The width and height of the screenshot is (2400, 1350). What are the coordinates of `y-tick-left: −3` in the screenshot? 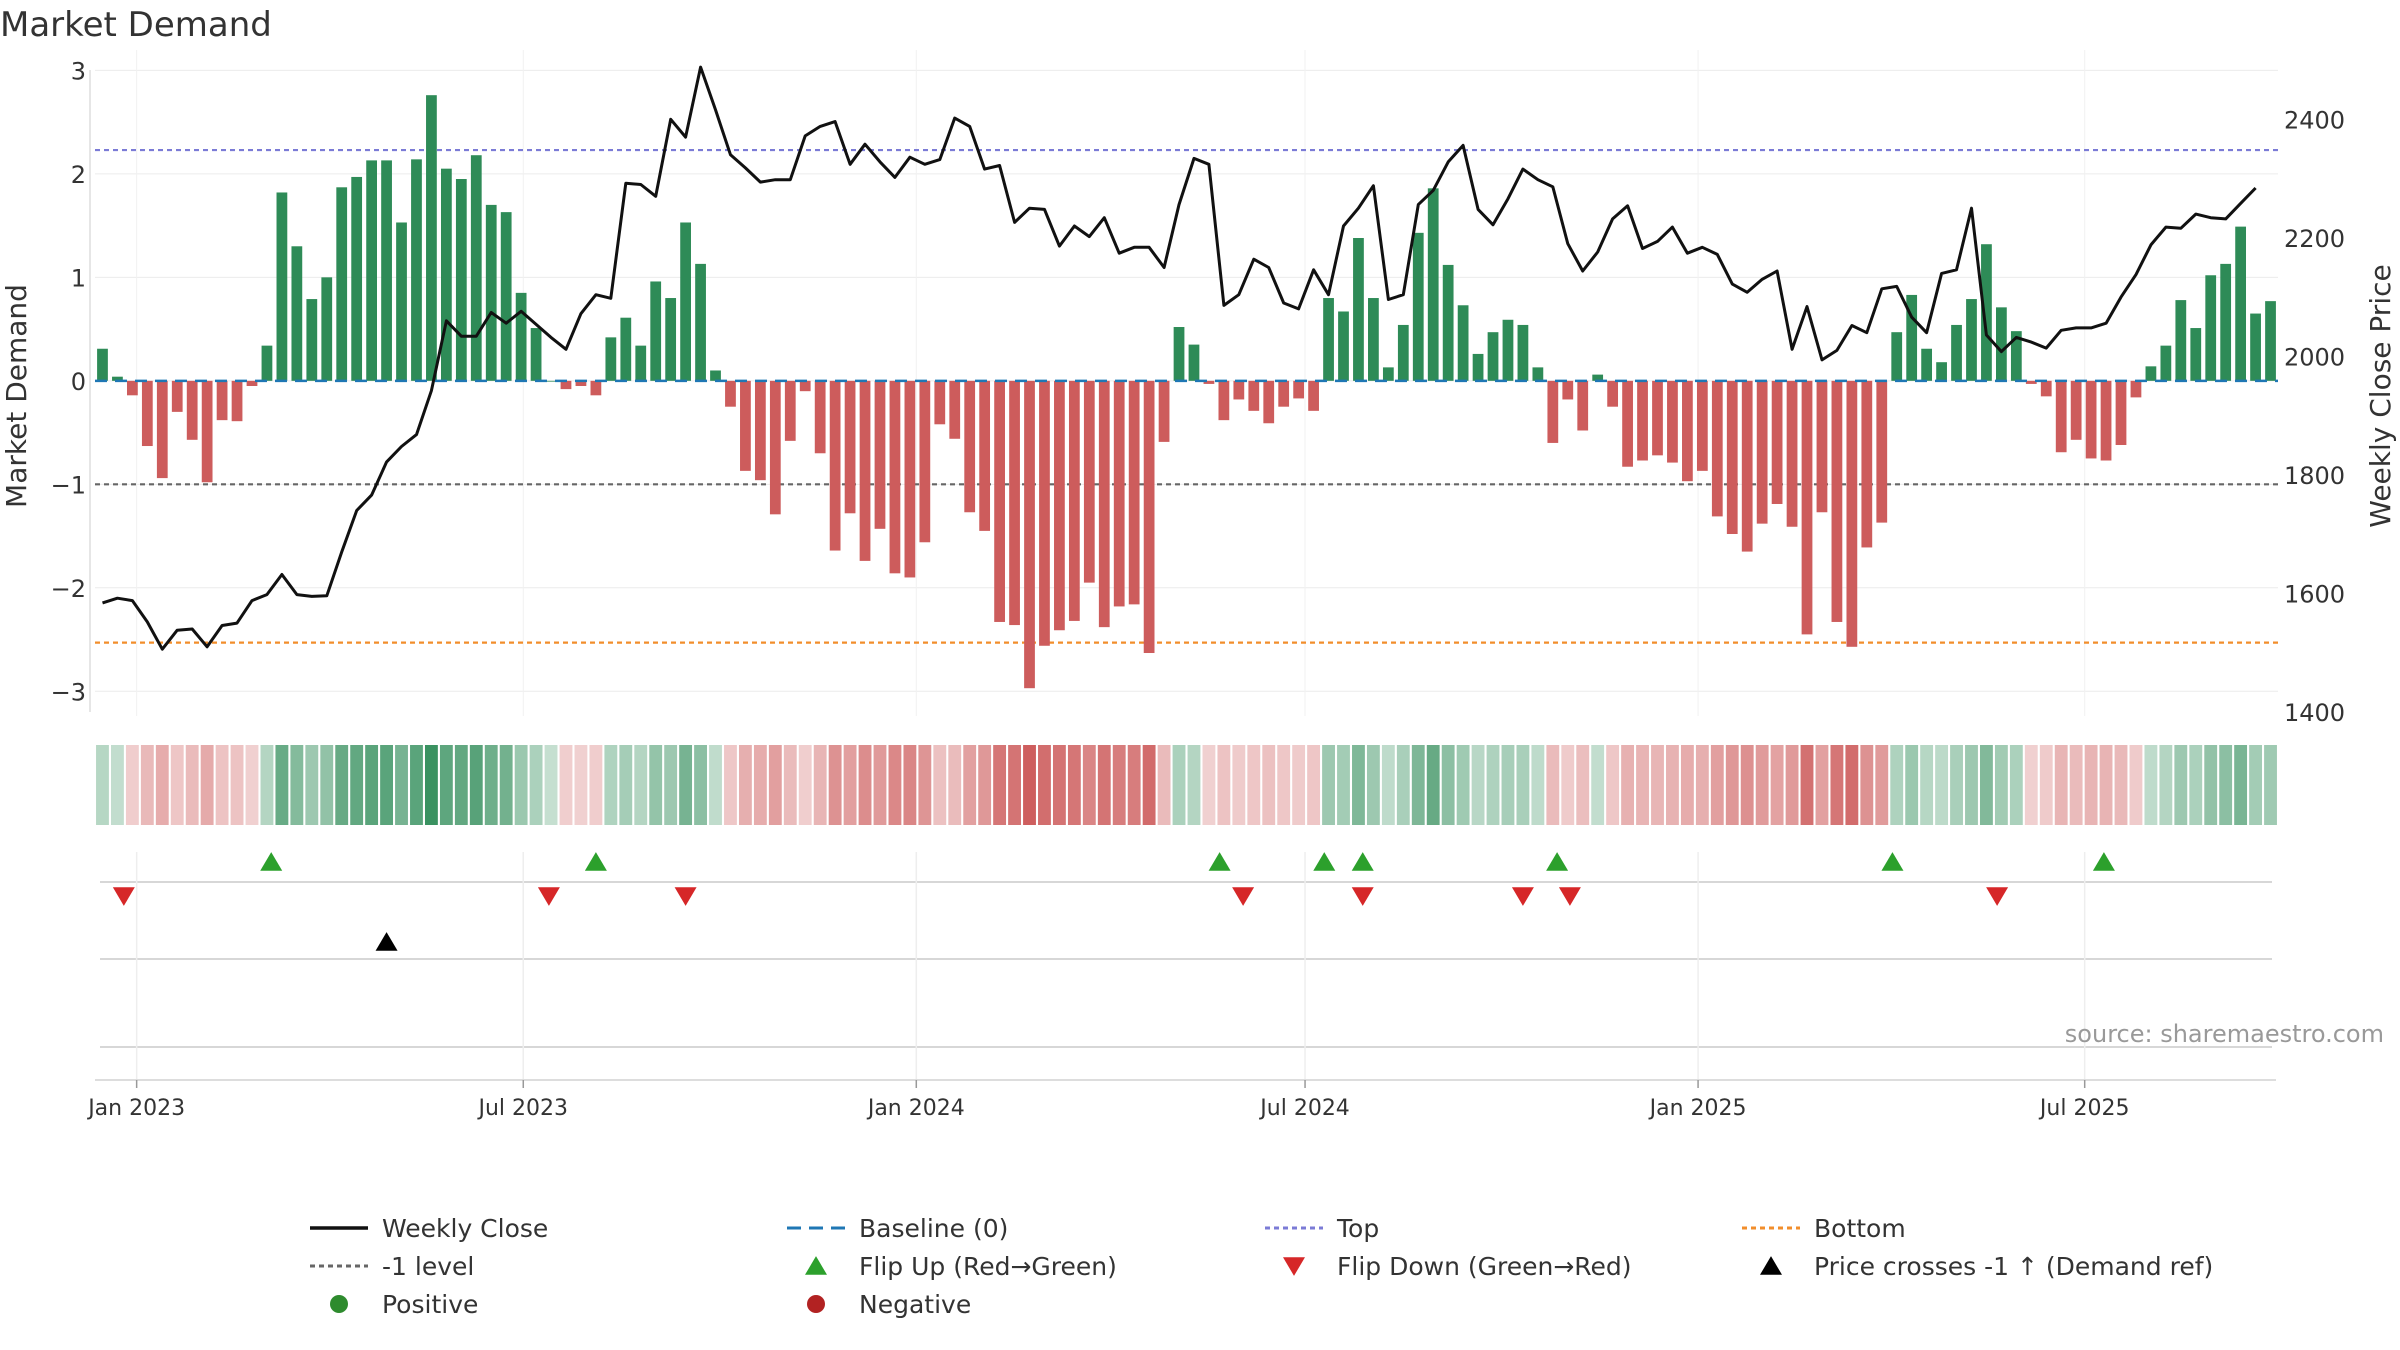 It's located at (68, 692).